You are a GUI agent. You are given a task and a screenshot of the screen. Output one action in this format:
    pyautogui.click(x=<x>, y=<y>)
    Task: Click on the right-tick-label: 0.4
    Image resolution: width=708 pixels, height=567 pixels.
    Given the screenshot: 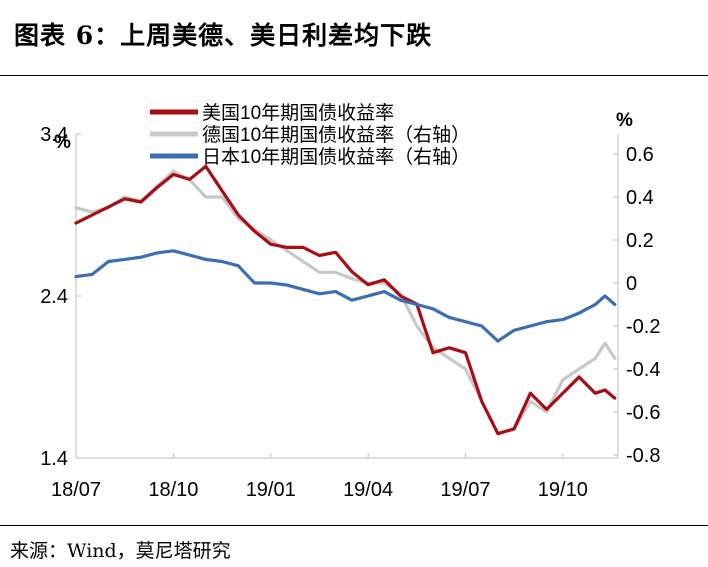 What is the action you would take?
    pyautogui.click(x=640, y=198)
    